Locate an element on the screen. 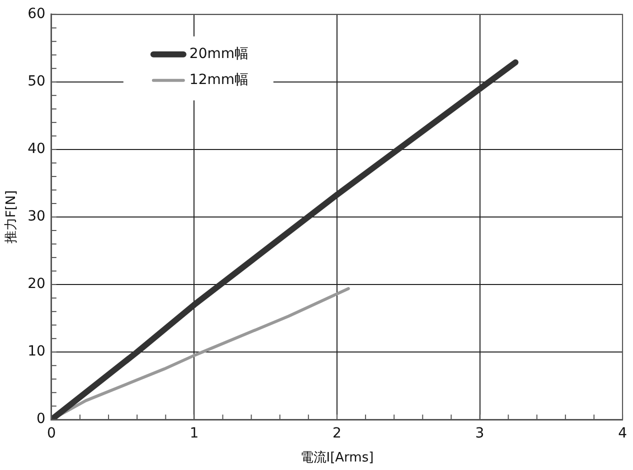 Image resolution: width=633 pixels, height=470 pixels. y-tick-label: 40 is located at coordinates (37, 149).